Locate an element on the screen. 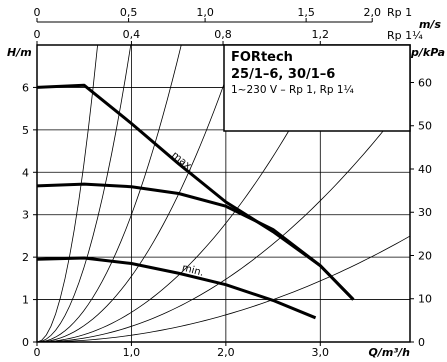 Image resolution: width=447 pixels, height=362 pixels. rp114-tick-label: 1,2 is located at coordinates (321, 34).